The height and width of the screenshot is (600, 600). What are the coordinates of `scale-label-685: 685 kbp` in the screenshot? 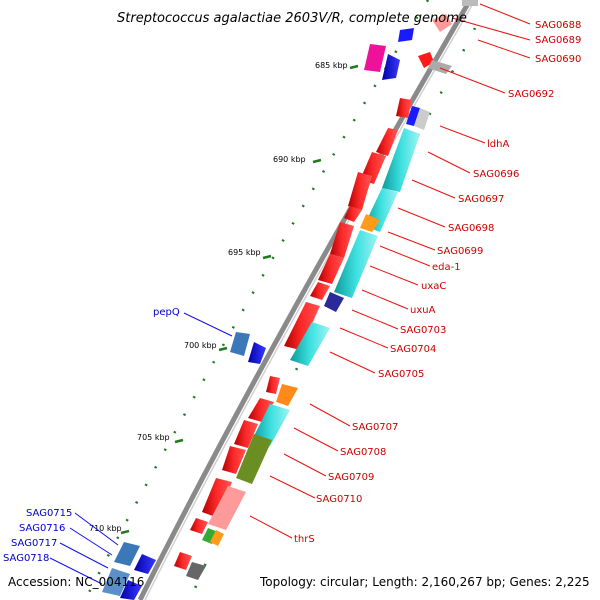 It's located at (331, 65).